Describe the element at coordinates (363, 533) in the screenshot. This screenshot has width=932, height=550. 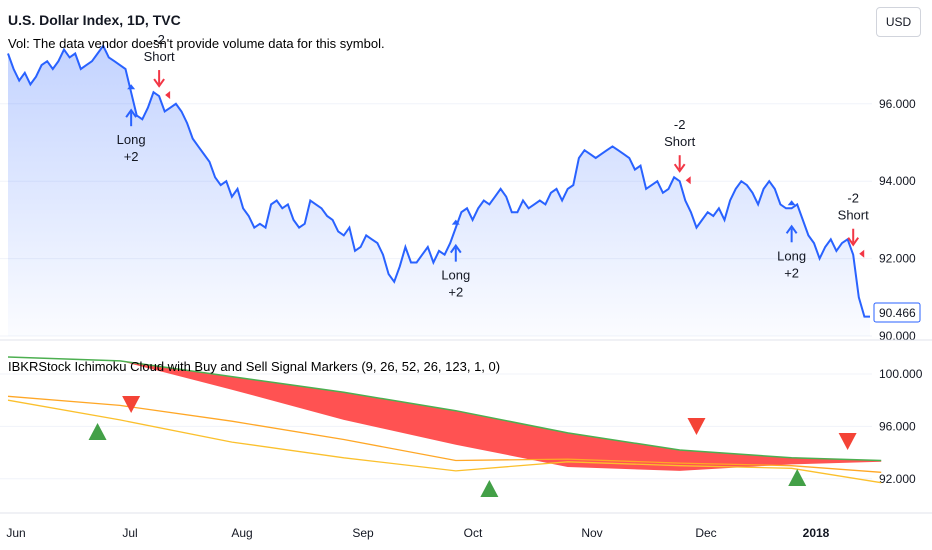
I see `time-tick-label: Sep` at that location.